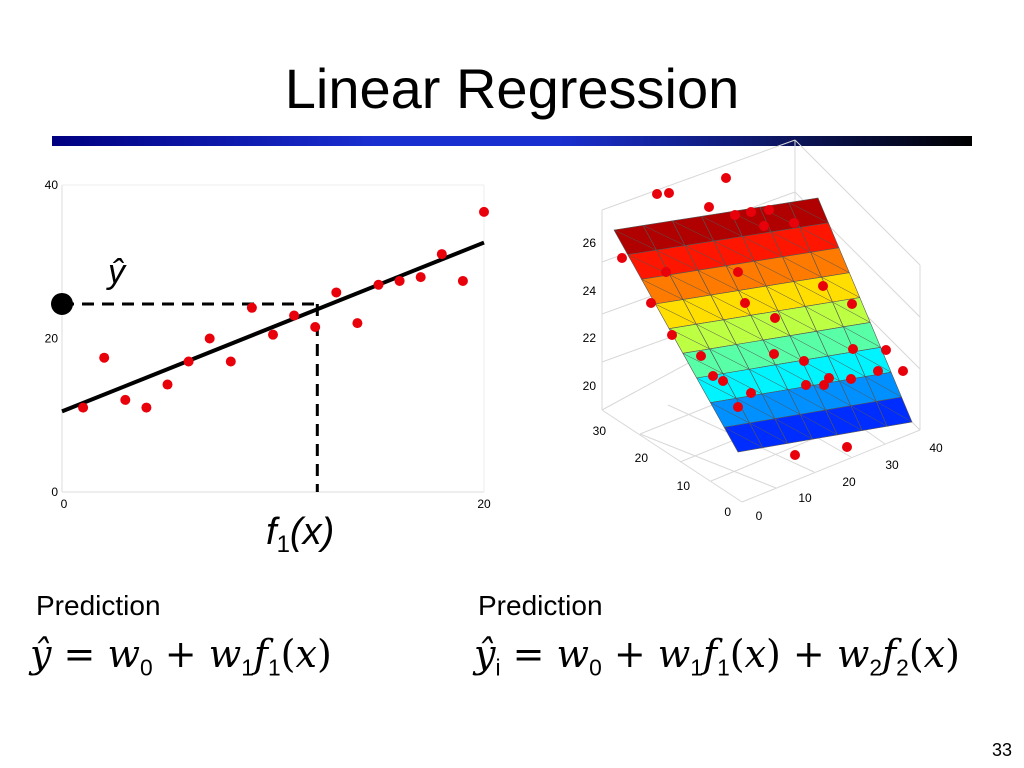 This screenshot has width=1024, height=768. Describe the element at coordinates (1001, 750) in the screenshot. I see `page-number: 33` at that location.